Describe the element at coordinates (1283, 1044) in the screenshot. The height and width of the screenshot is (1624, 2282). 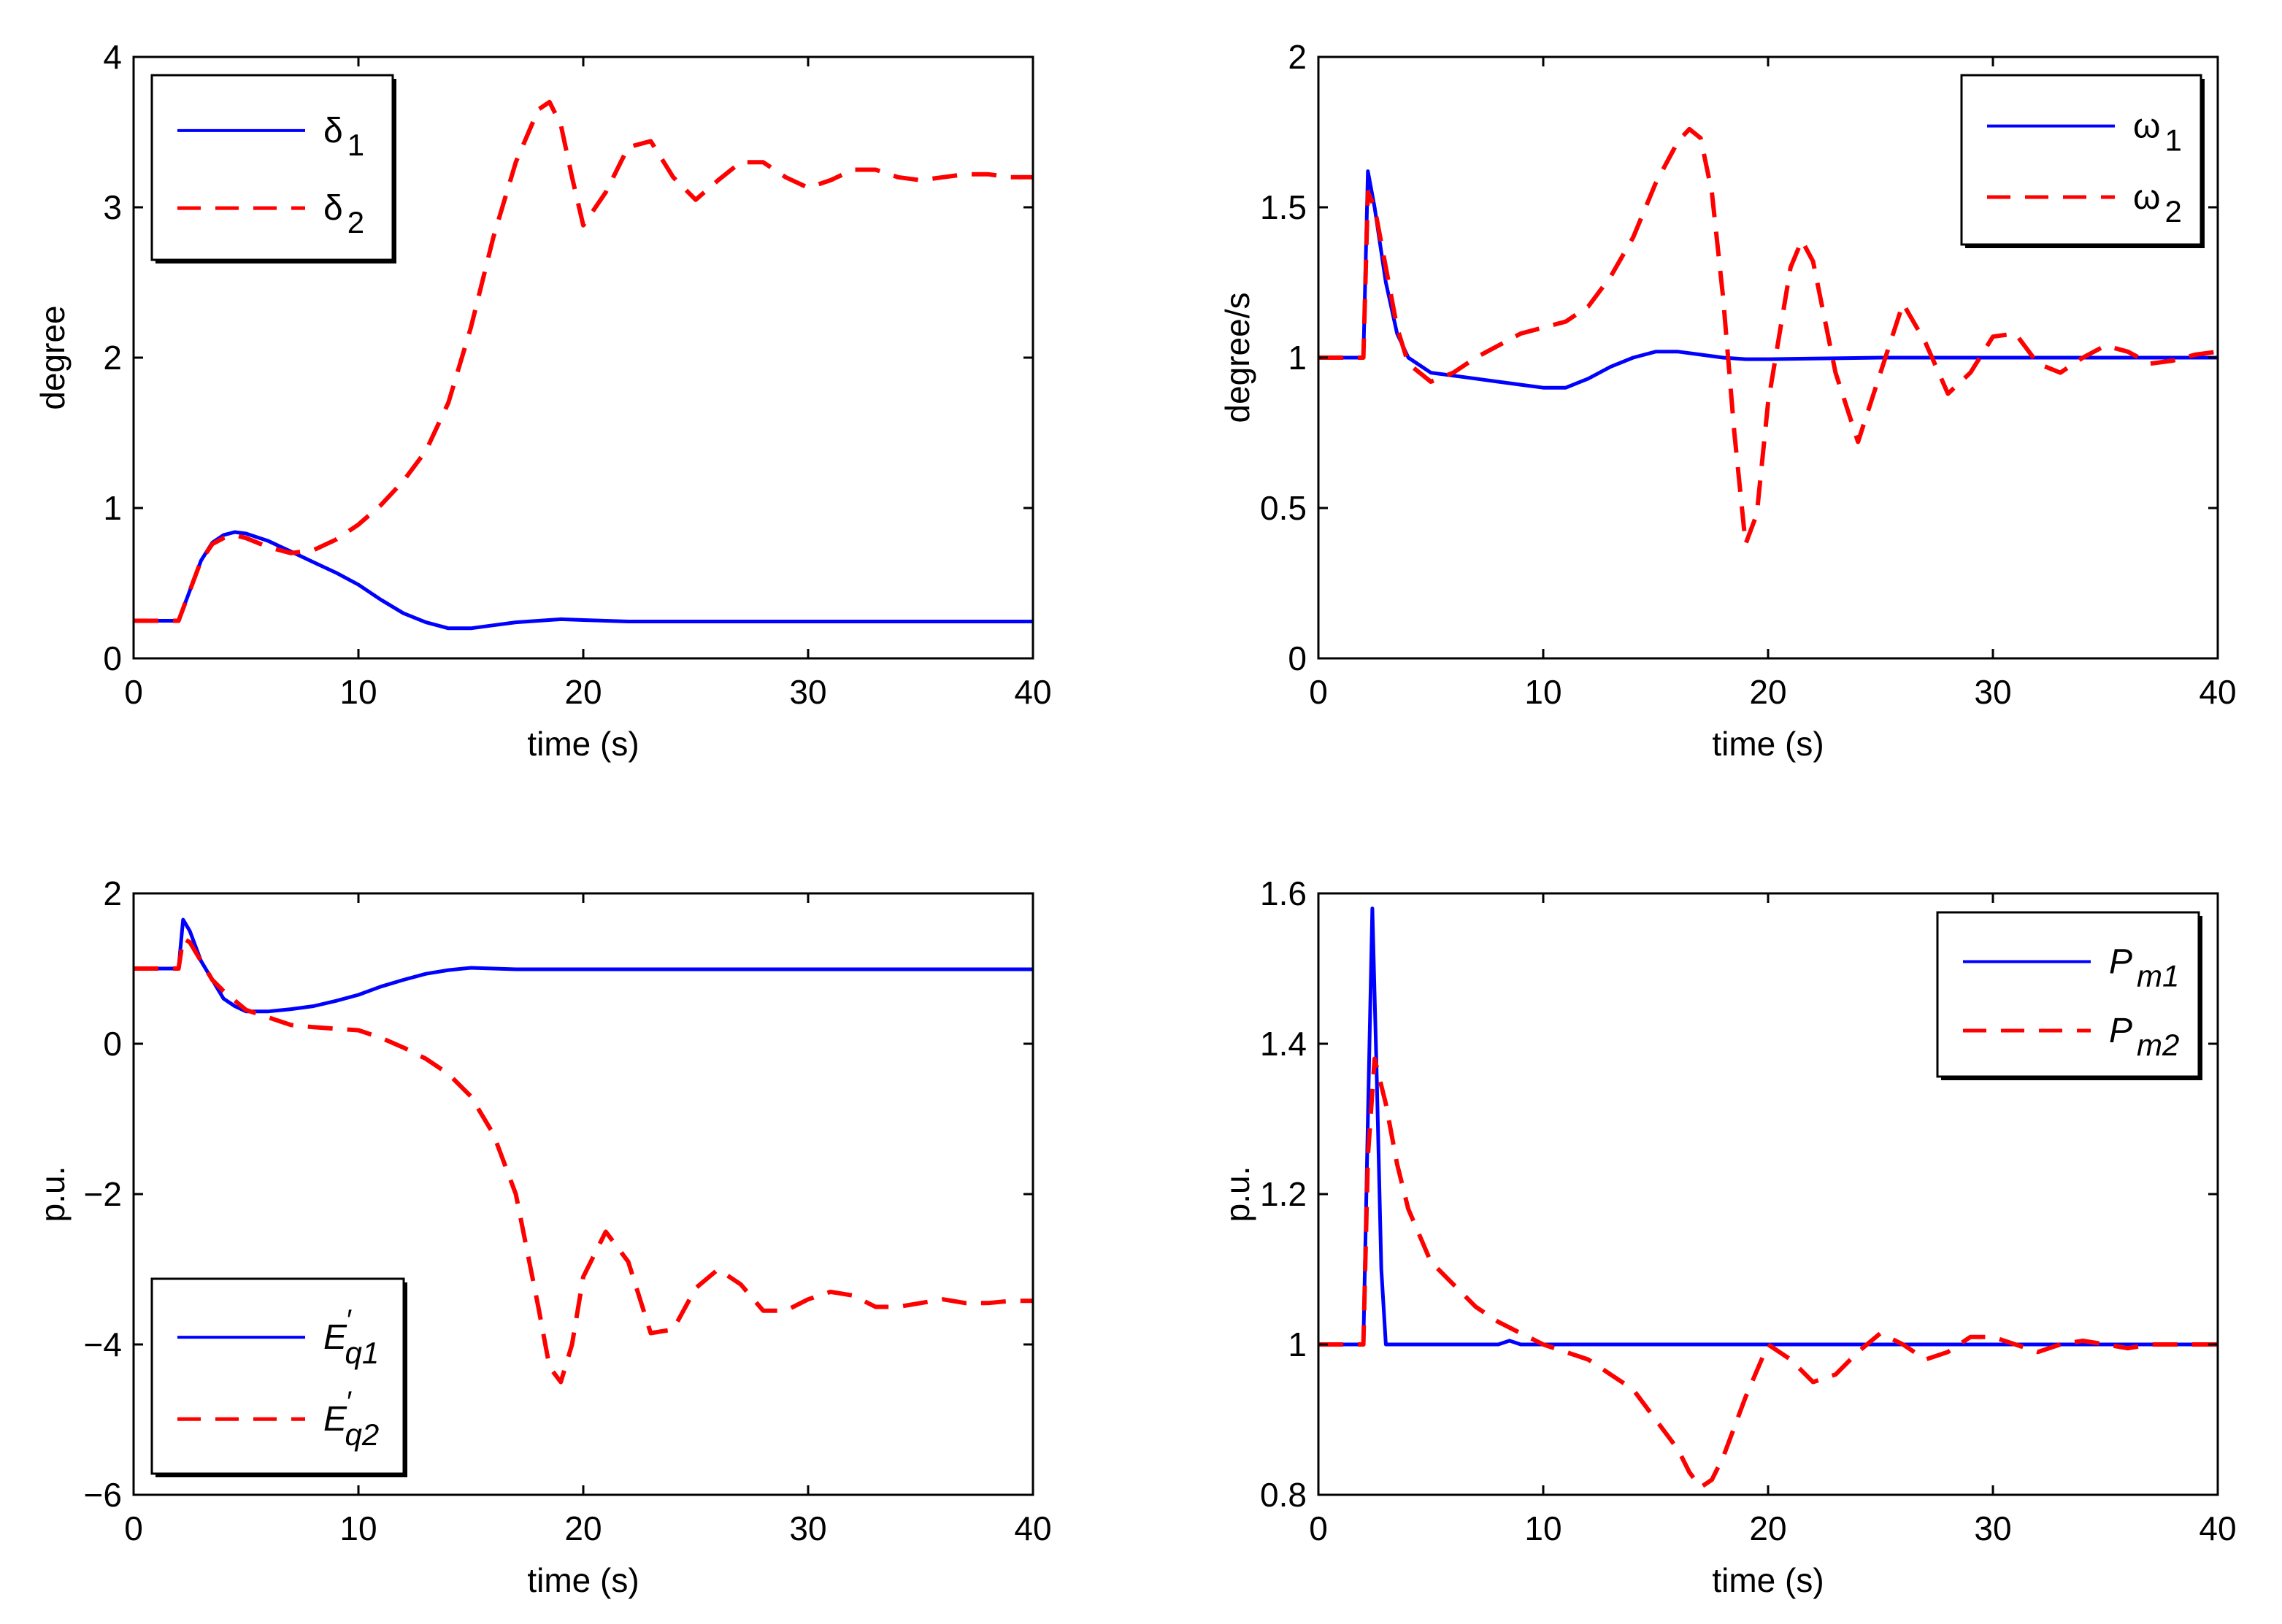
I see `y-tick-label: 1.4` at that location.